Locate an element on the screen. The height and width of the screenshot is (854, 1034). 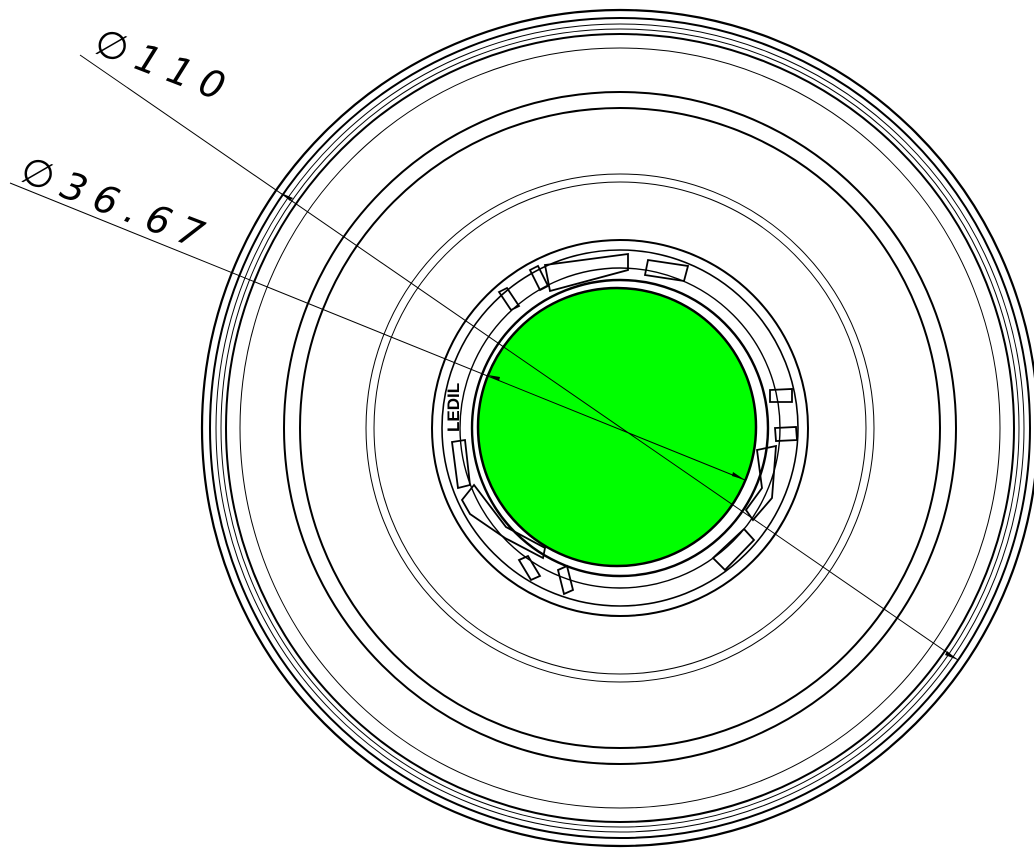
holder-ring-inner is located at coordinates (620, 428).